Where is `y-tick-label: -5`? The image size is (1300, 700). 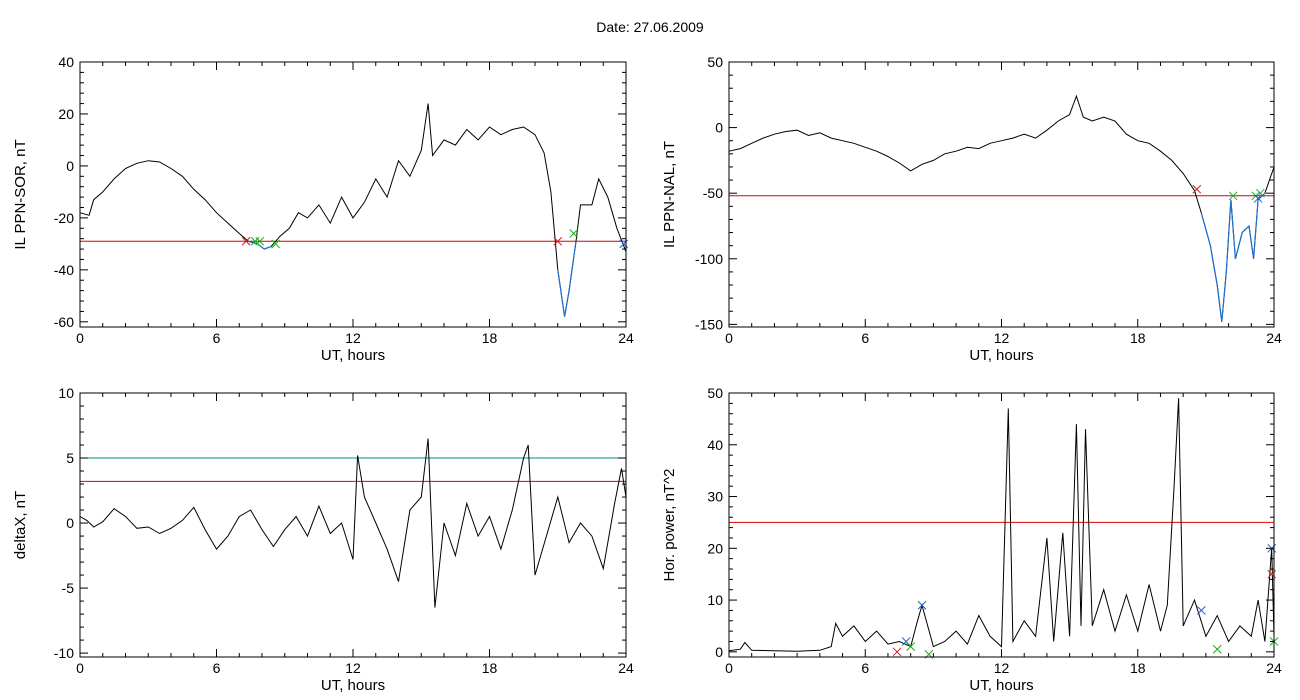 y-tick-label: -5 is located at coordinates (68, 588).